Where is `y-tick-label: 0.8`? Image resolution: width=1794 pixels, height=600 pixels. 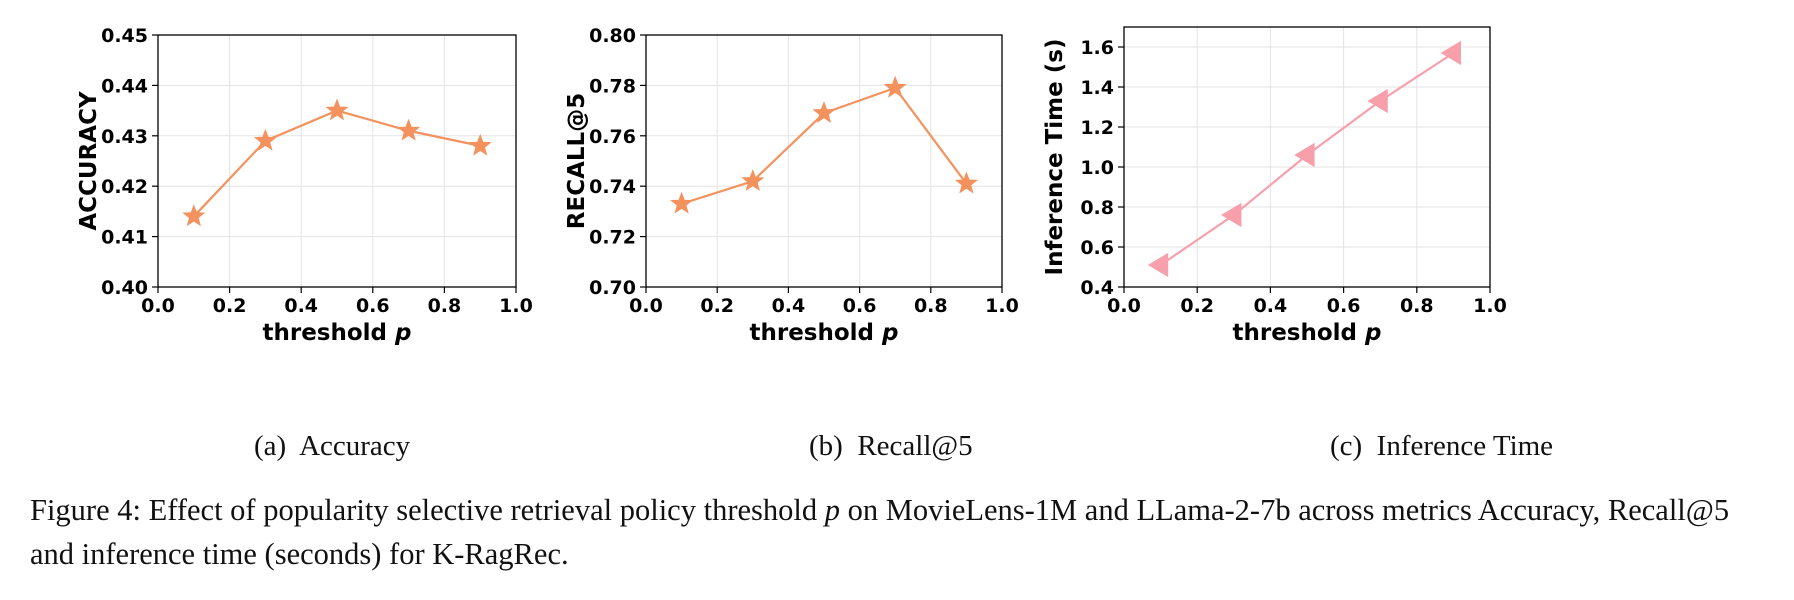
y-tick-label: 0.8 is located at coordinates (1097, 208).